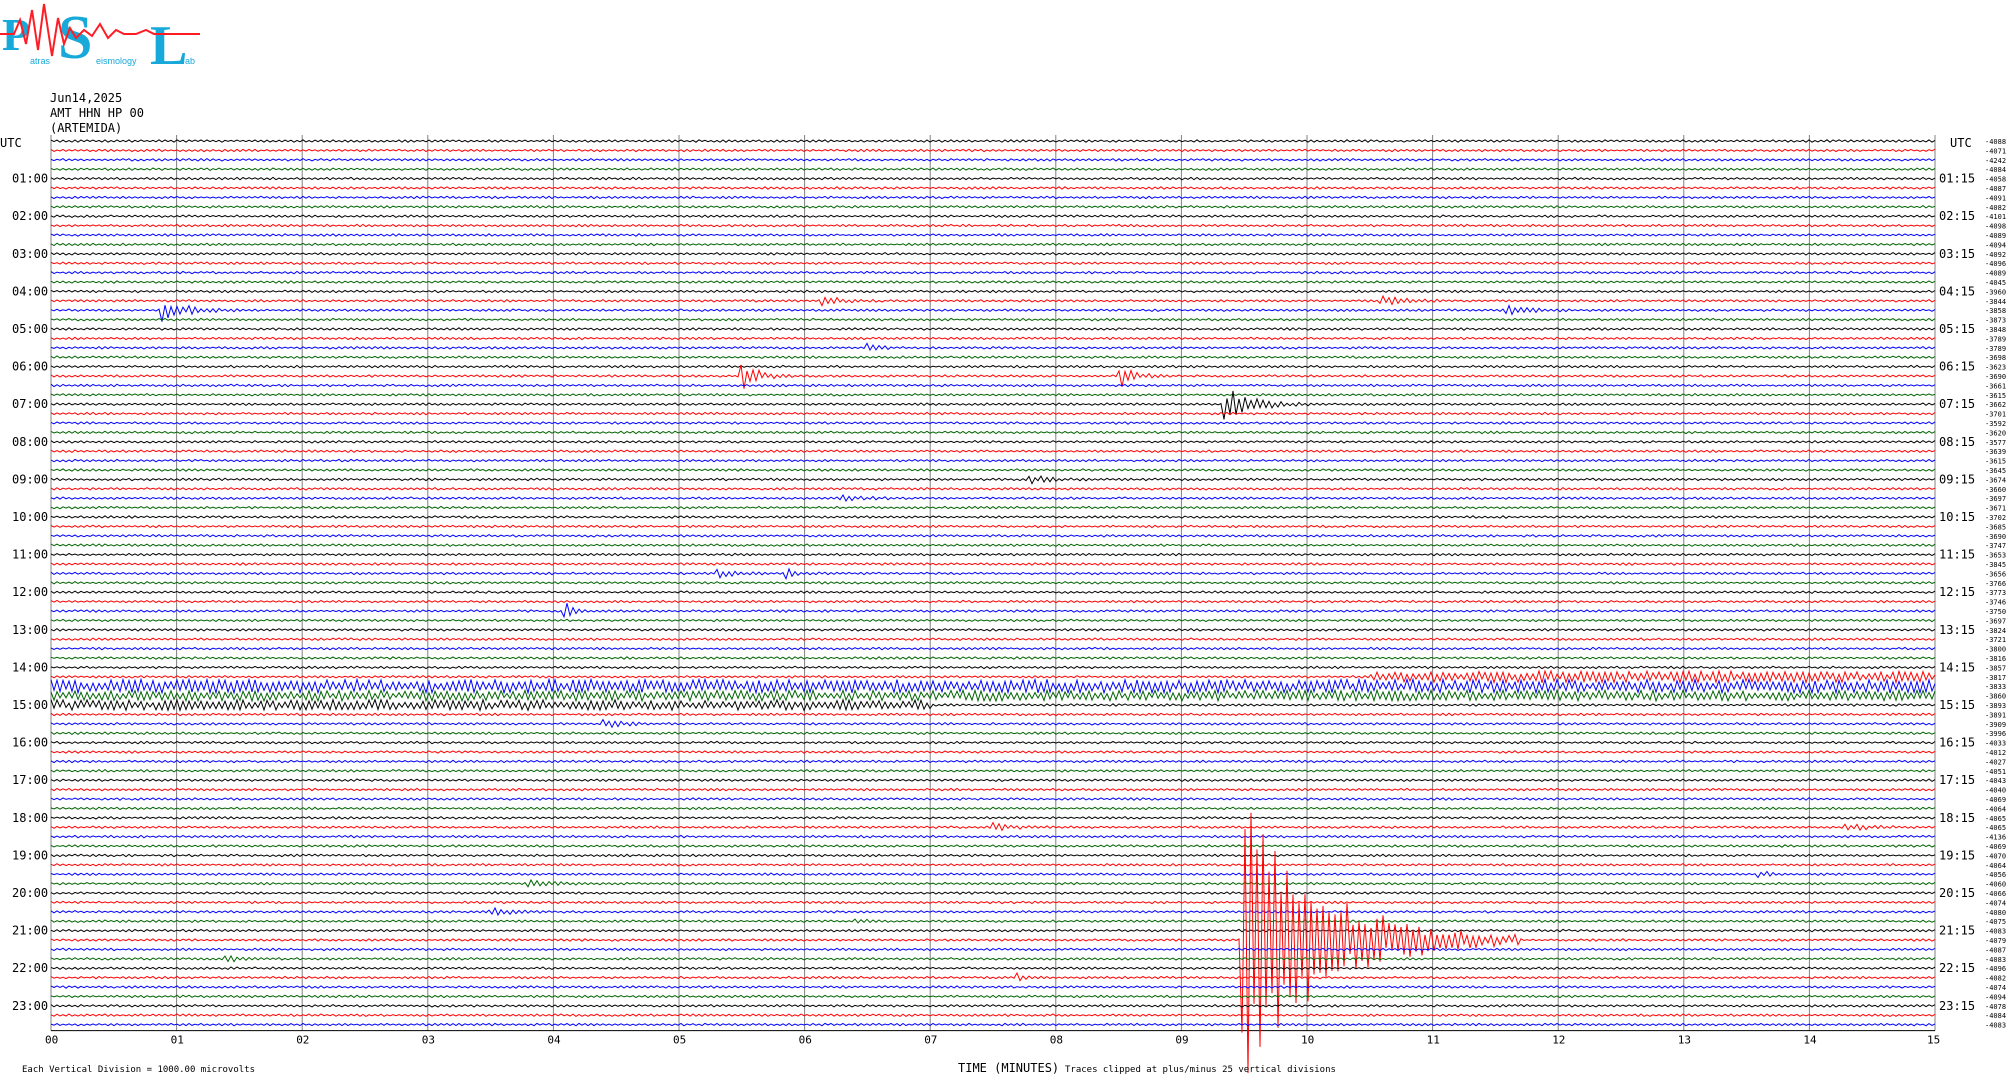  What do you see at coordinates (1957, 179) in the screenshot?
I see `hour-label-right: 01:15` at bounding box center [1957, 179].